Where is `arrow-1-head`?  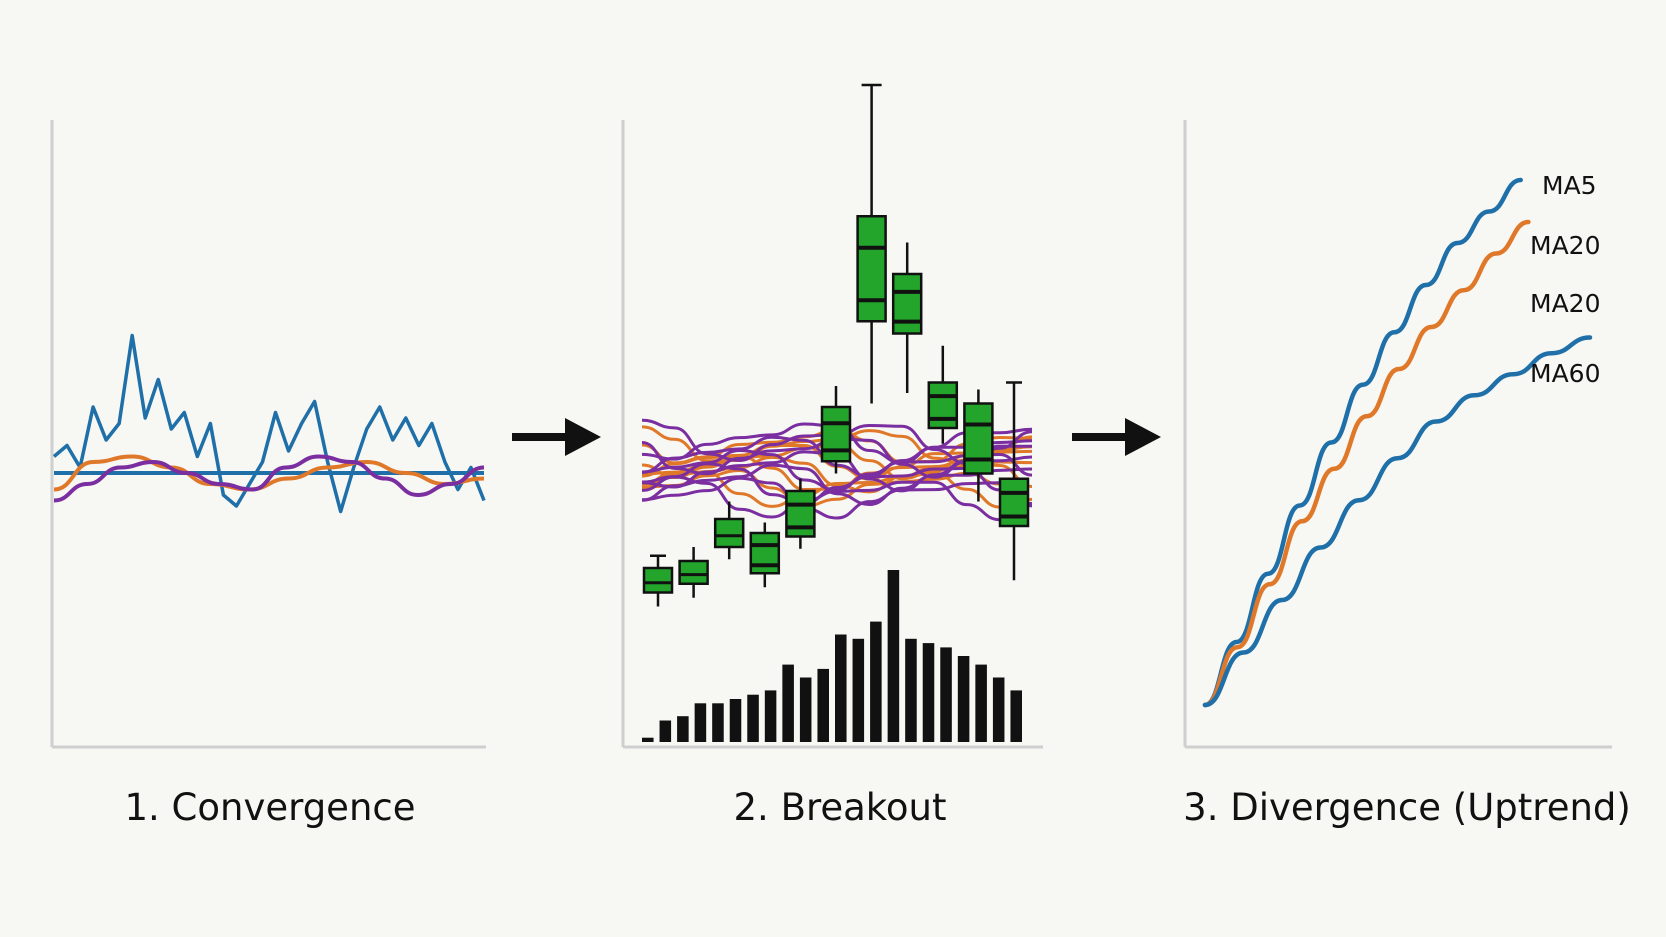
arrow-1-head is located at coordinates (583, 437).